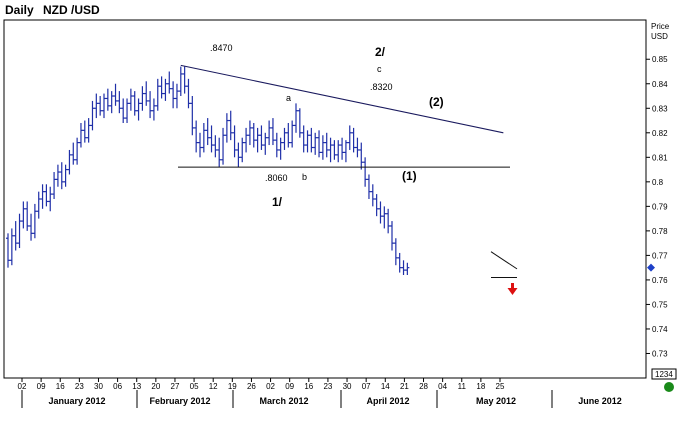  What do you see at coordinates (660, 329) in the screenshot?
I see `y-tick-label: 0.74` at bounding box center [660, 329].